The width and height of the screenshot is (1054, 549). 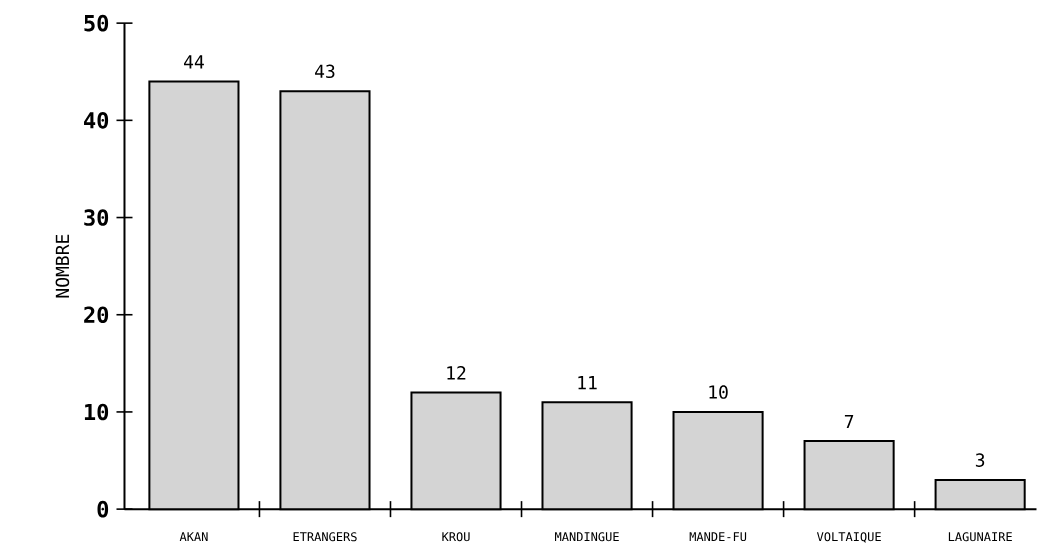 I want to click on y-tick-label: 40, so click(x=96, y=120).